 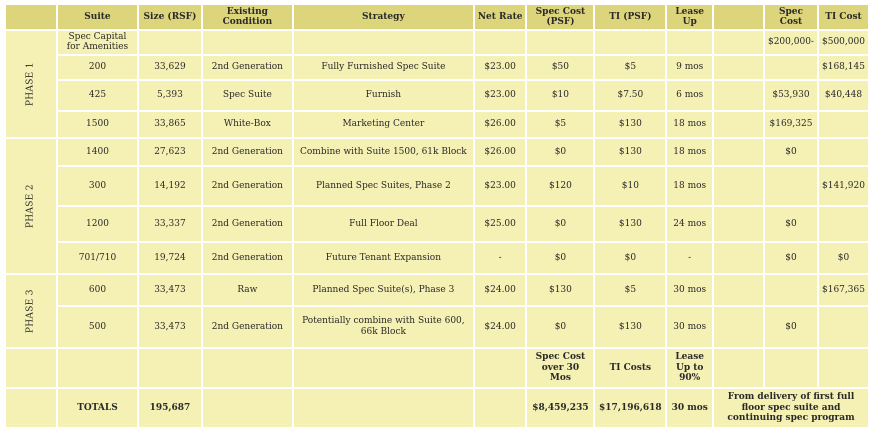 I want to click on totals-spec-cost: $8,459,235, so click(x=560, y=407).